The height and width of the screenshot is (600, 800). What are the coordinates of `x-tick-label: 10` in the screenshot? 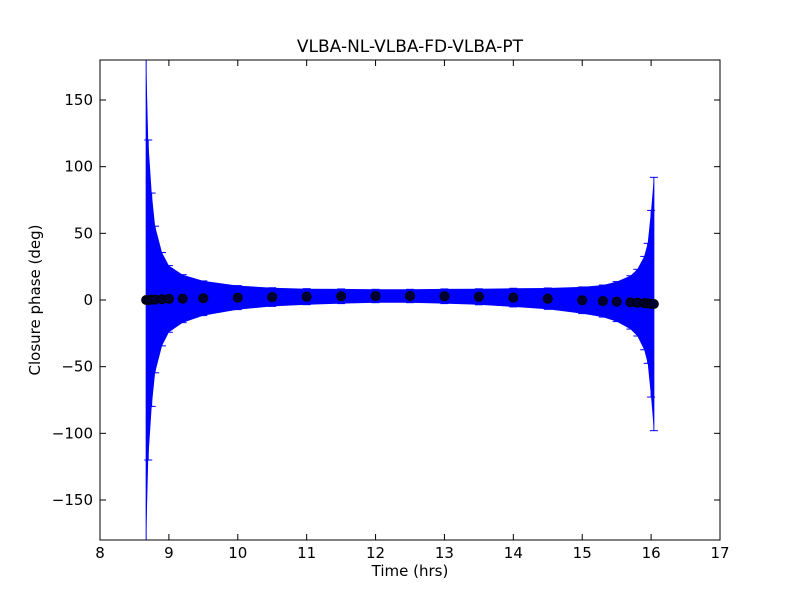 It's located at (237, 553).